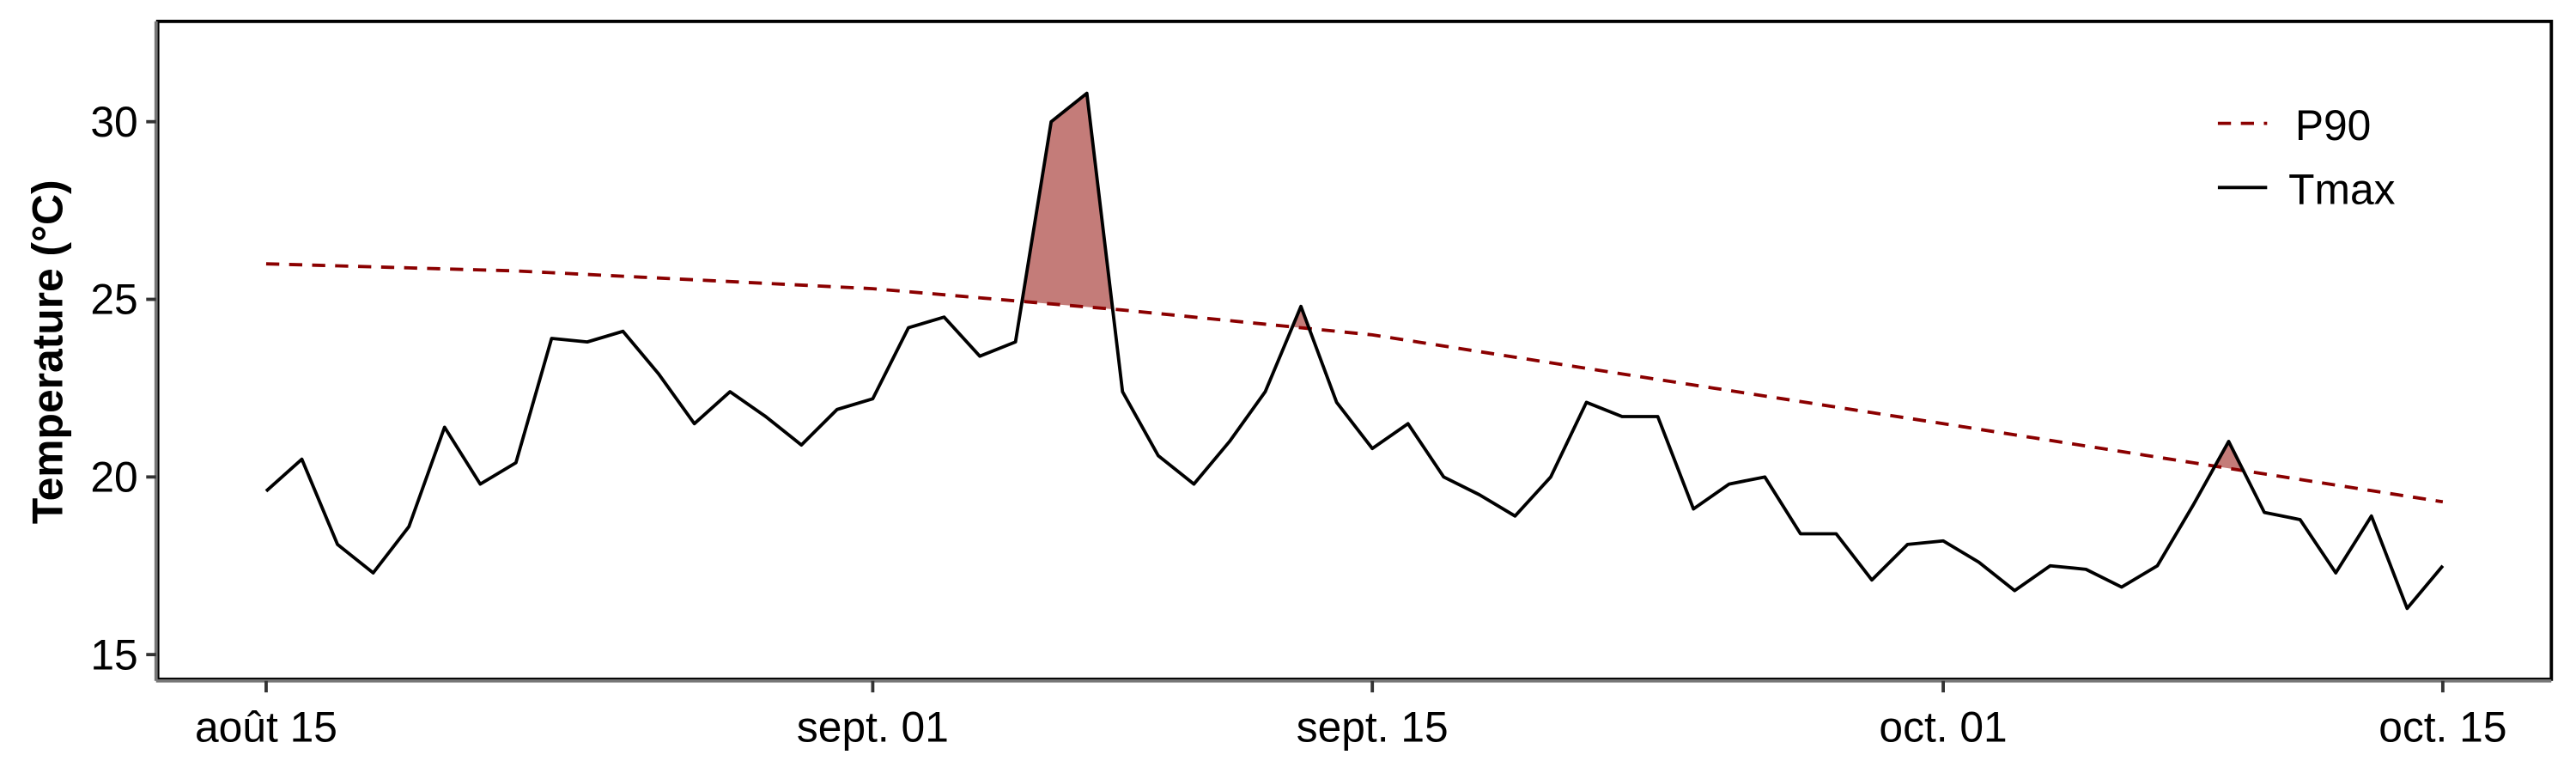 The width and height of the screenshot is (2576, 773). Describe the element at coordinates (2333, 125) in the screenshot. I see `legend-p90-label: P90` at that location.